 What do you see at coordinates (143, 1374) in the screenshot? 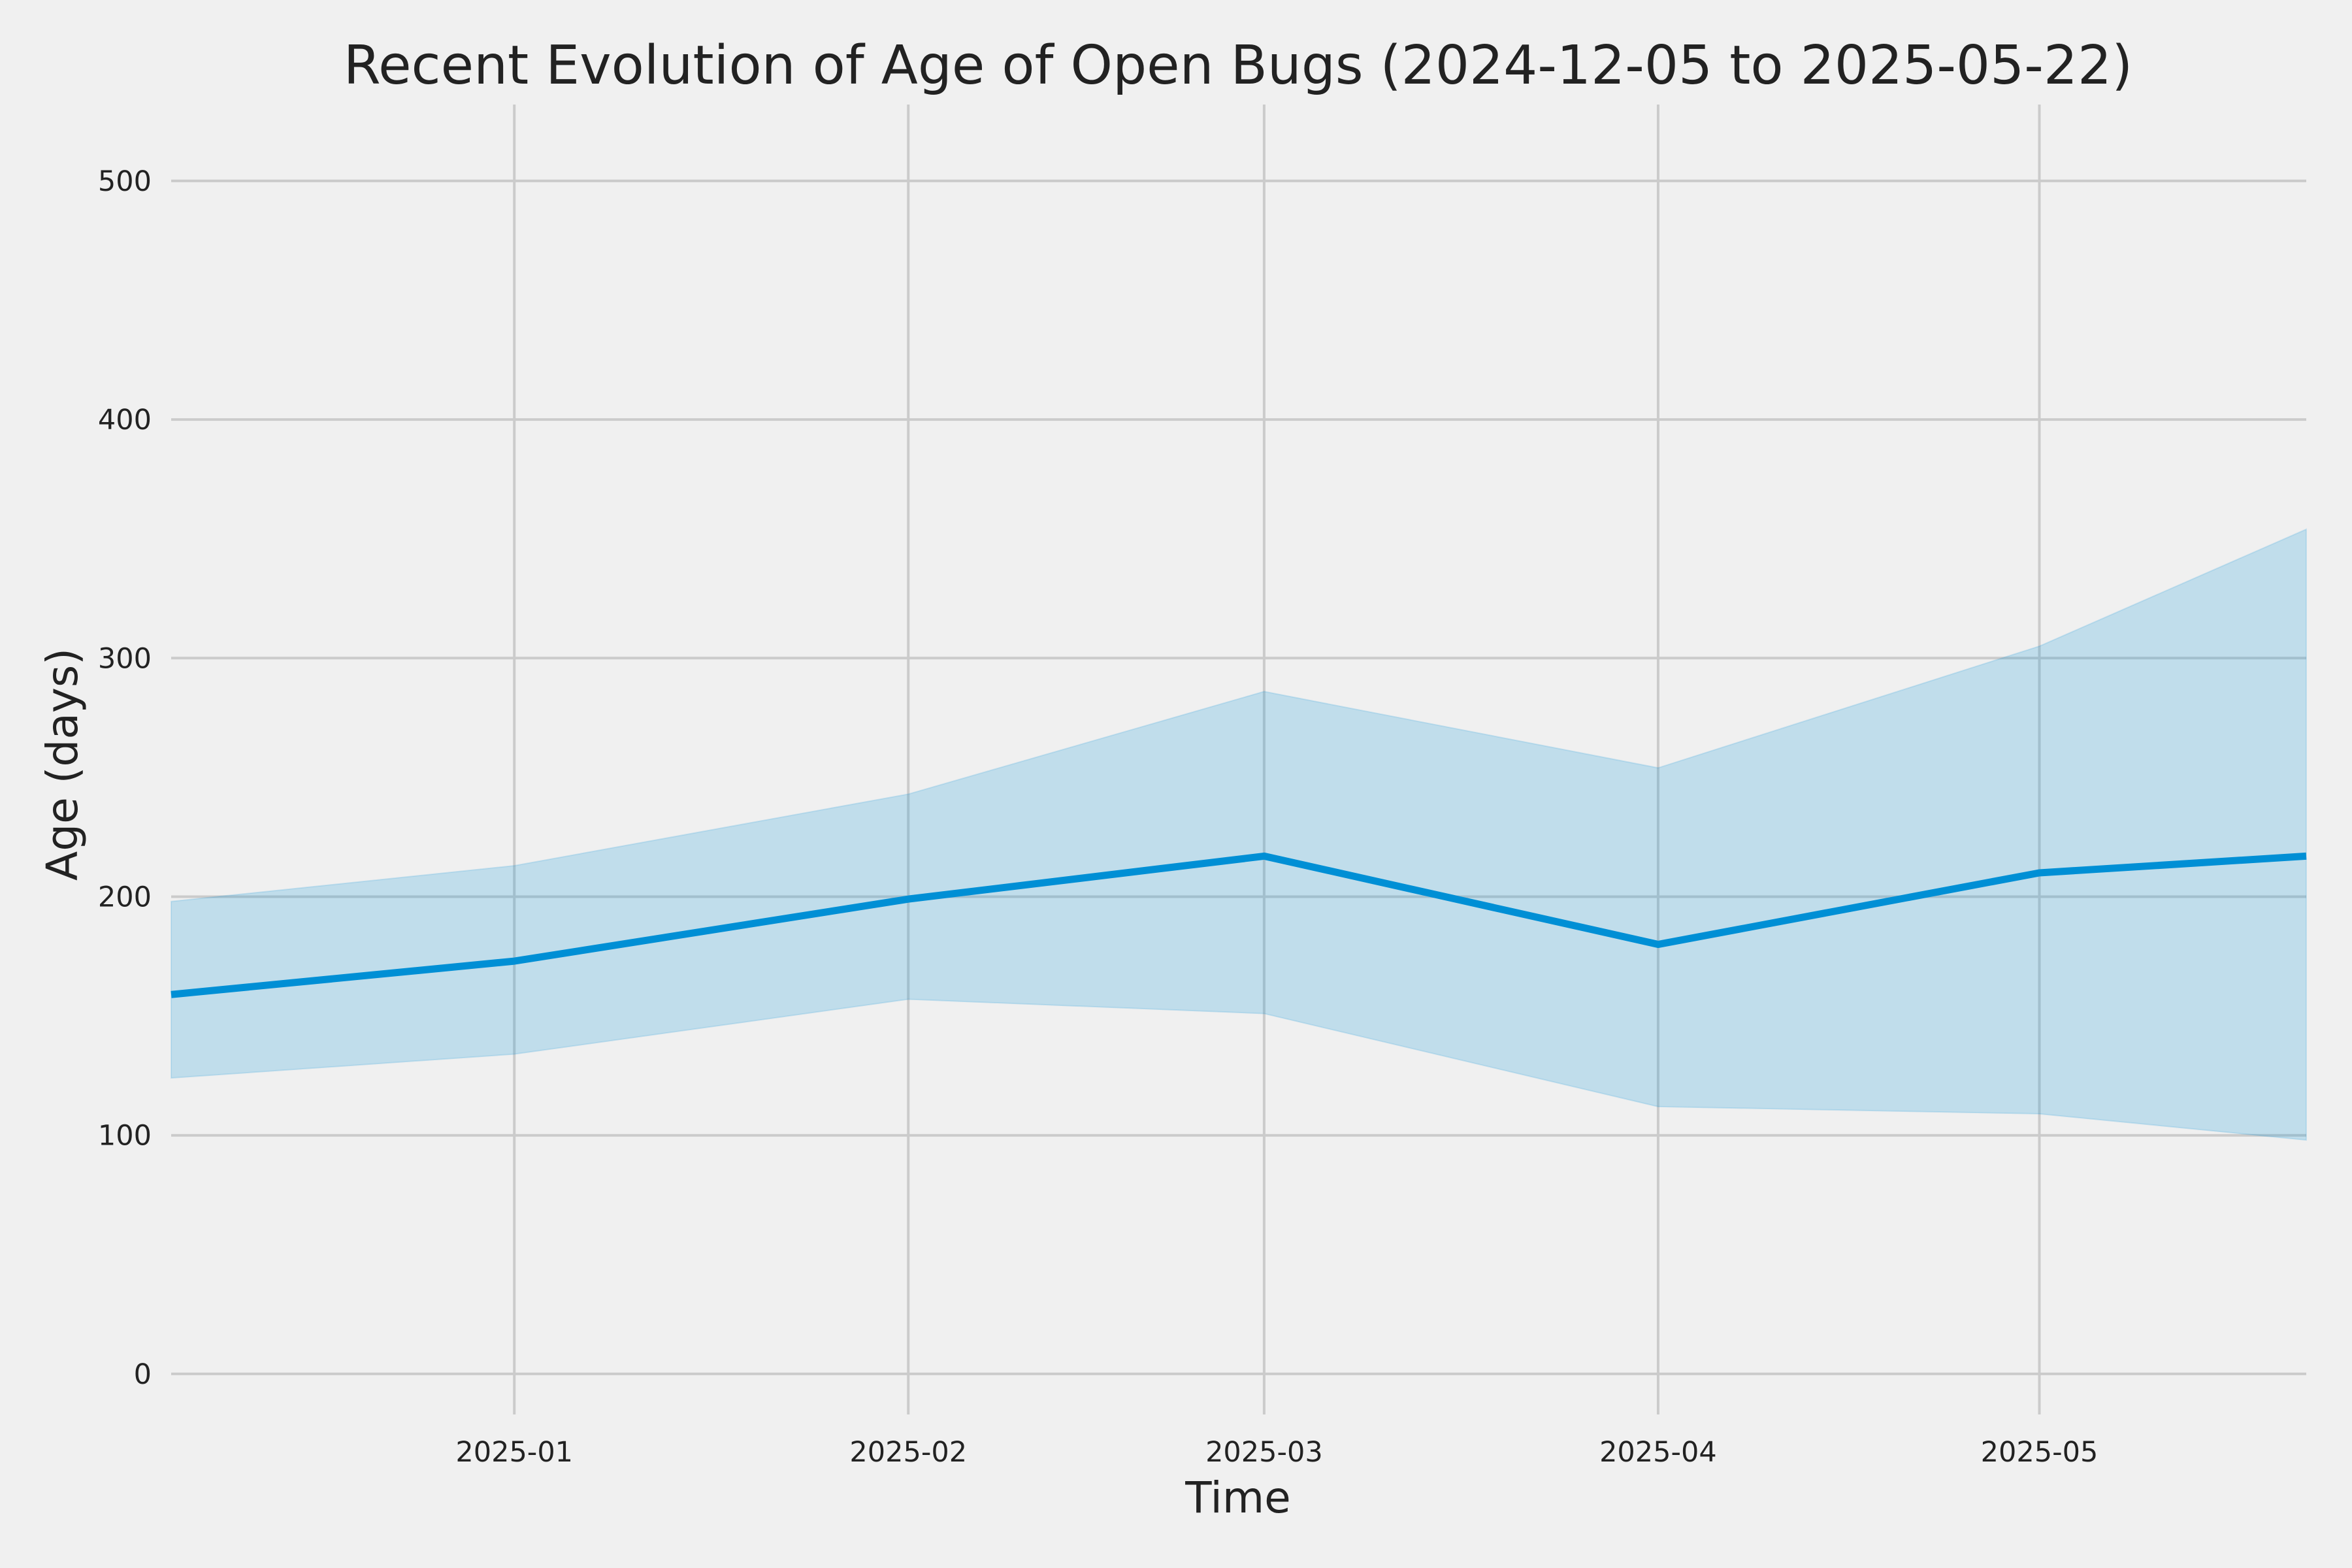
I see `y-tick-label: 0` at bounding box center [143, 1374].